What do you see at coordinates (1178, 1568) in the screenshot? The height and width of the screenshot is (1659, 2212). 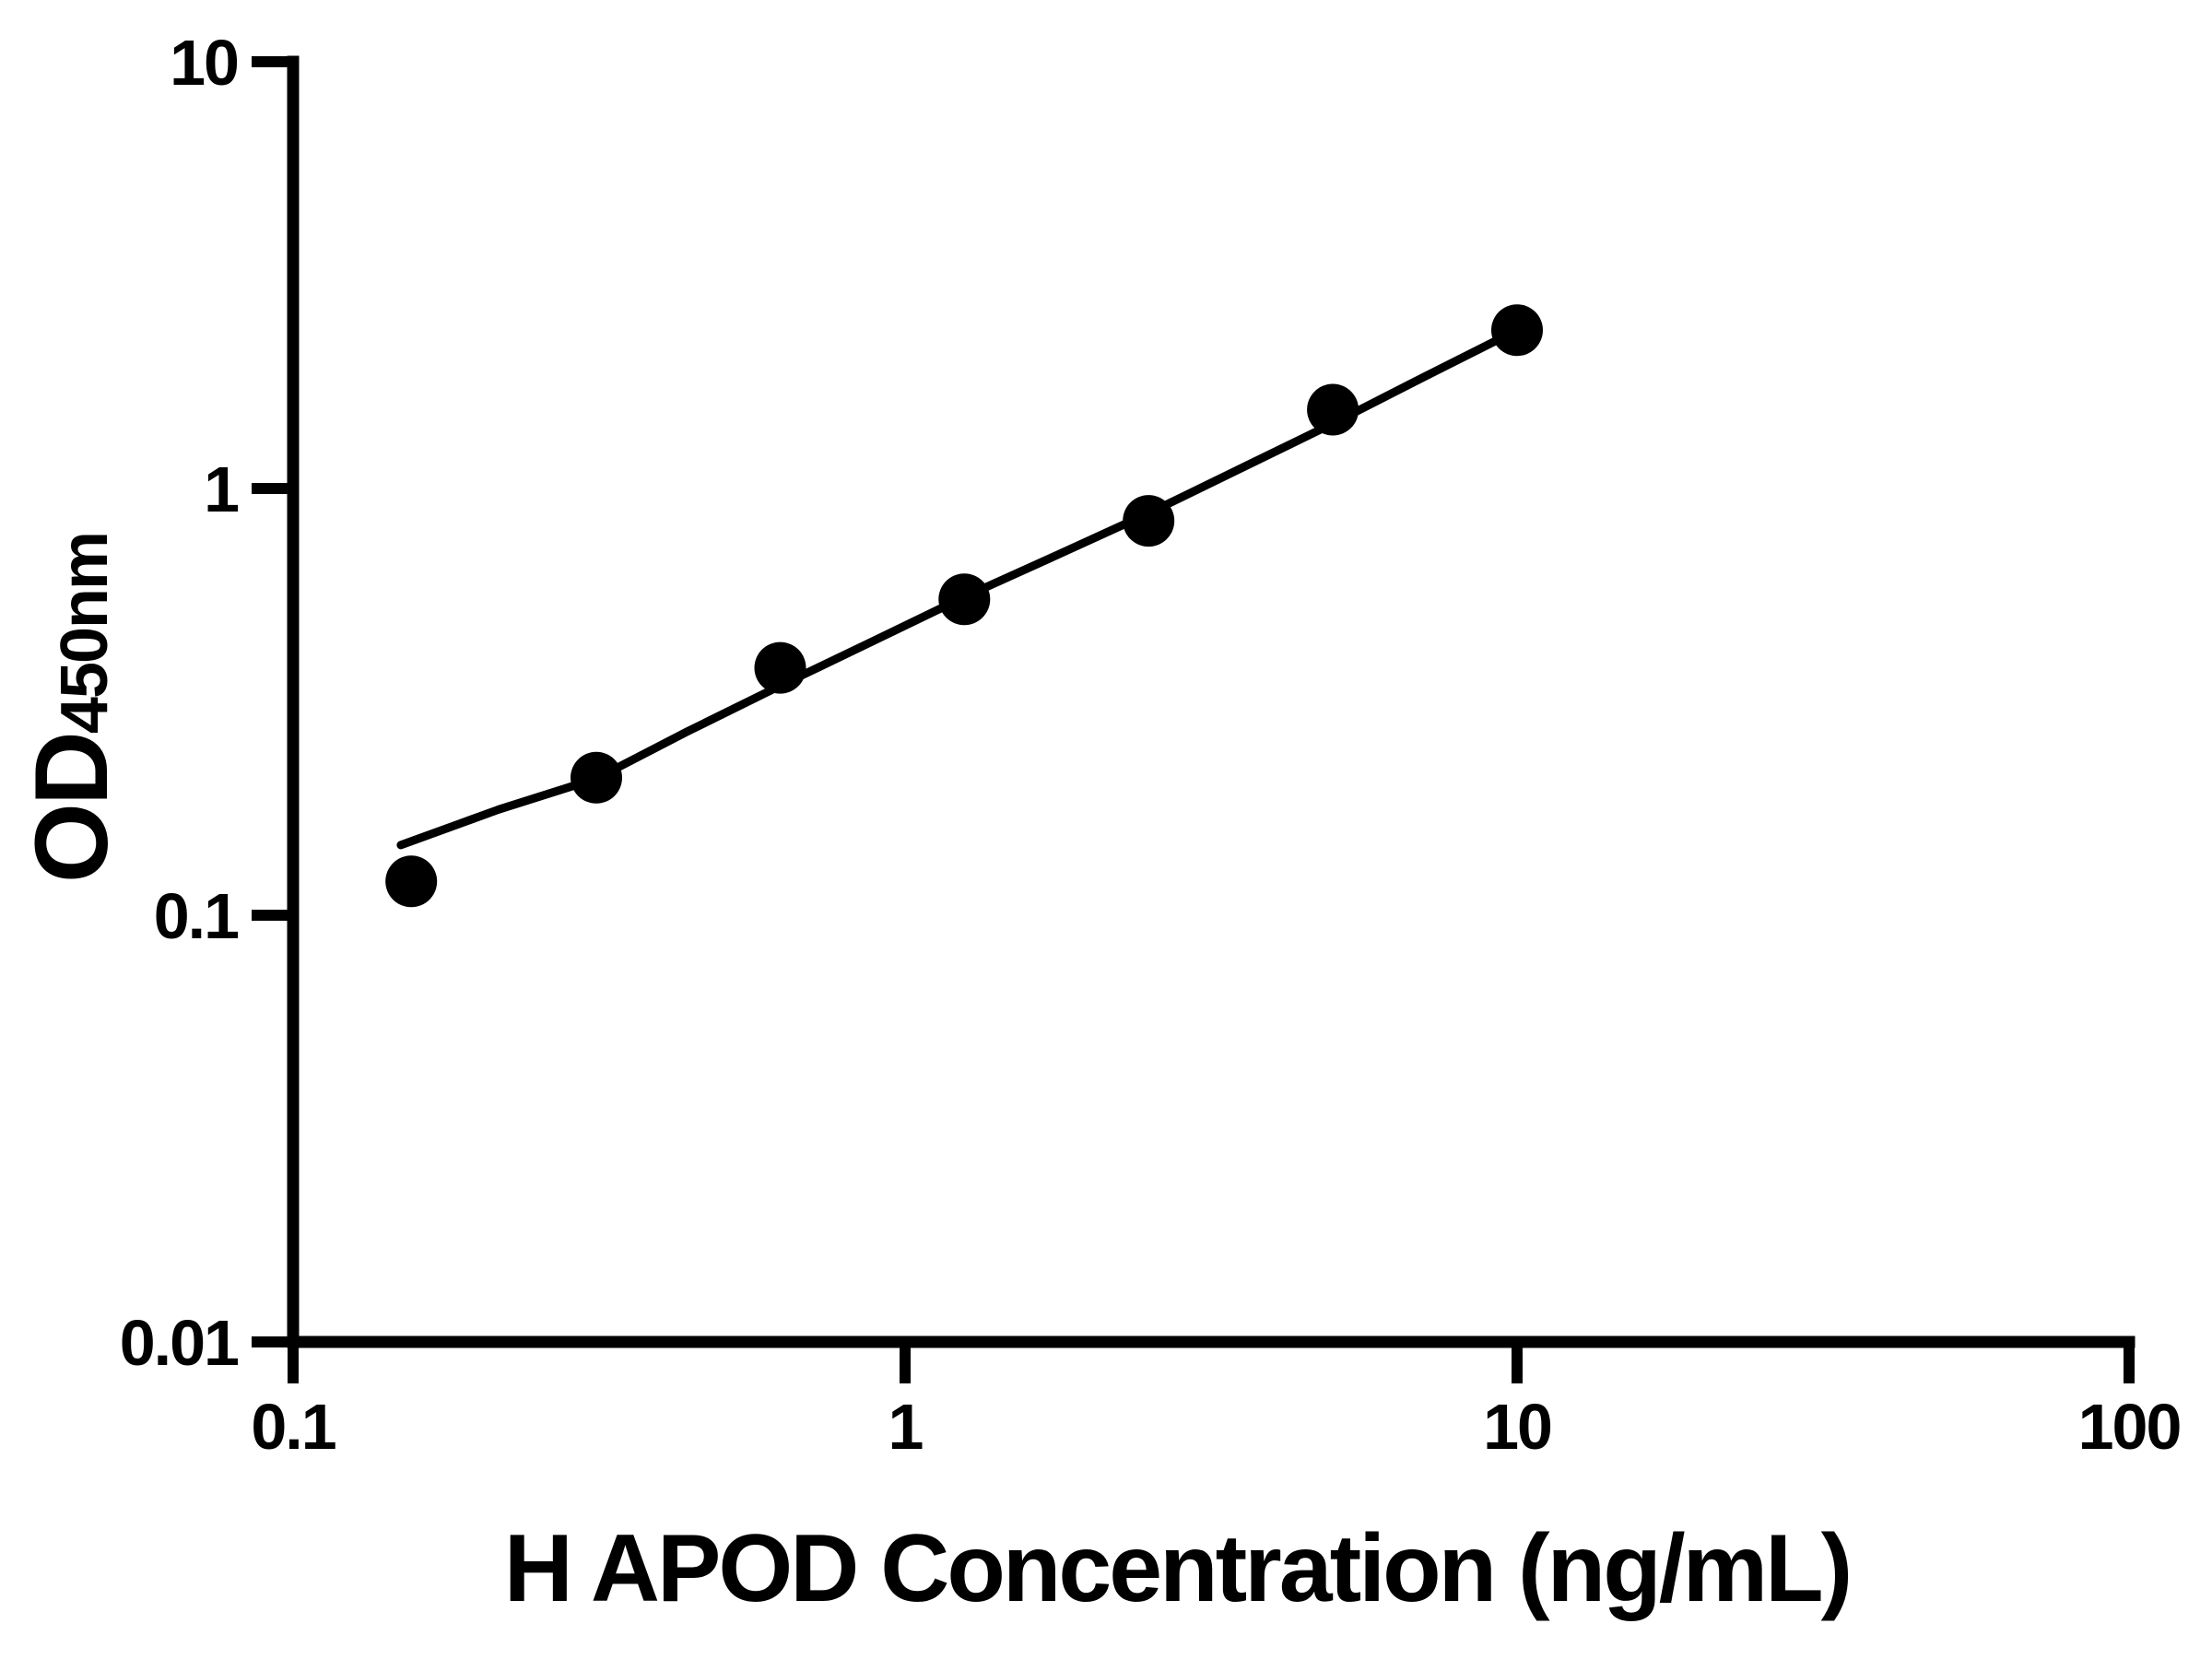 I see `x-axis-title: H APOD Concentration (ng/mL)` at bounding box center [1178, 1568].